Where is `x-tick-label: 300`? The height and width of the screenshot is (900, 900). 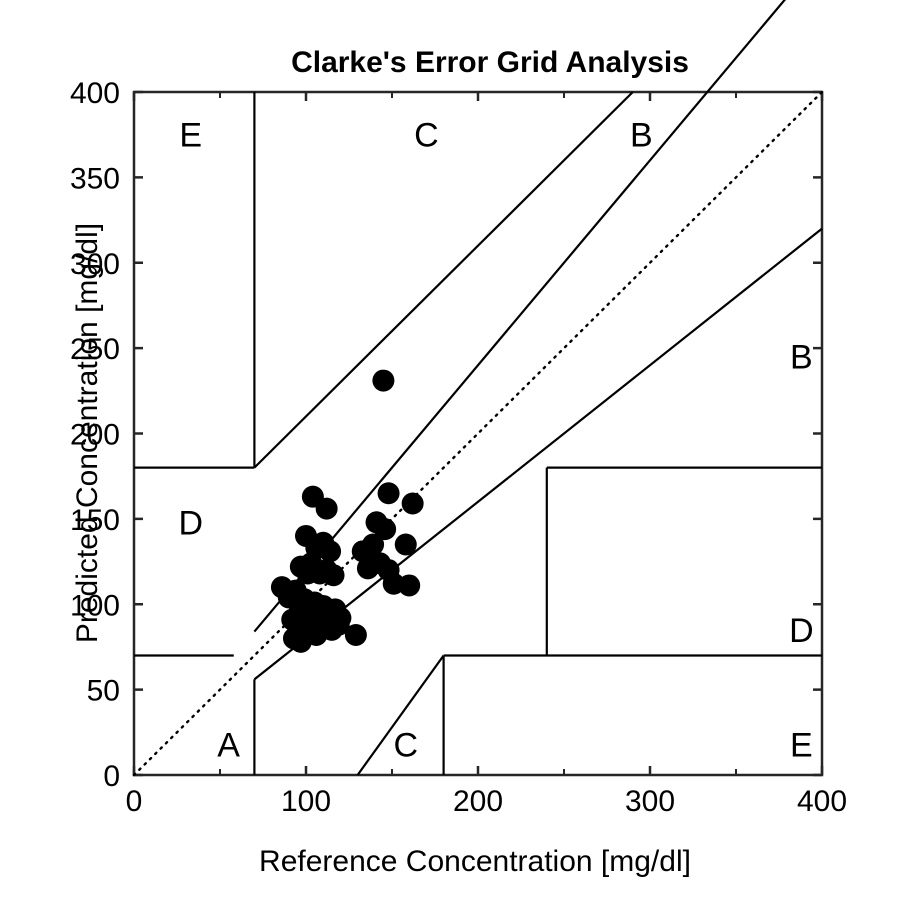
x-tick-label: 300 is located at coordinates (650, 801).